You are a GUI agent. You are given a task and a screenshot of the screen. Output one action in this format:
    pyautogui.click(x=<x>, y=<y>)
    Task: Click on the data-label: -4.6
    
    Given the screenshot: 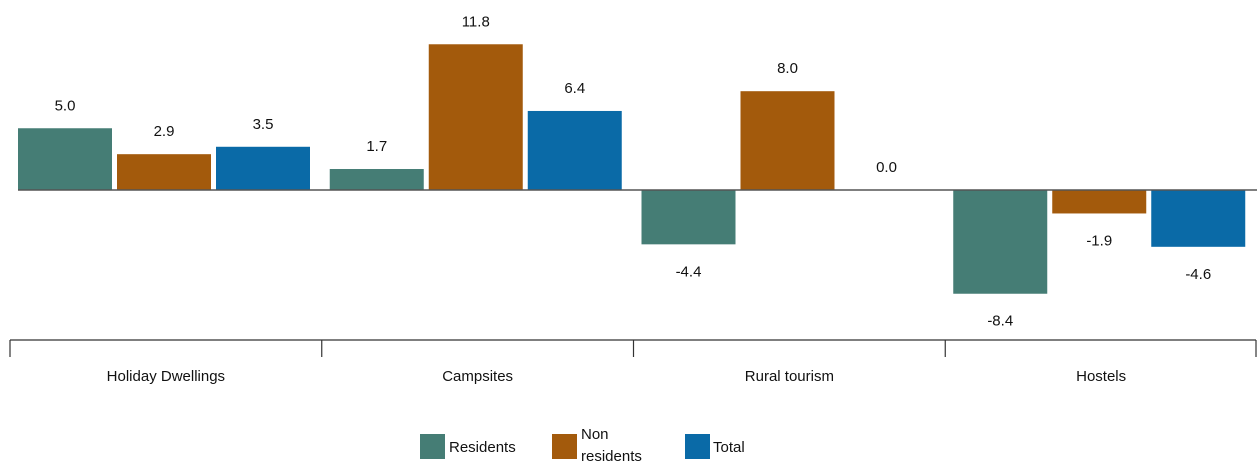 What is the action you would take?
    pyautogui.click(x=1198, y=274)
    